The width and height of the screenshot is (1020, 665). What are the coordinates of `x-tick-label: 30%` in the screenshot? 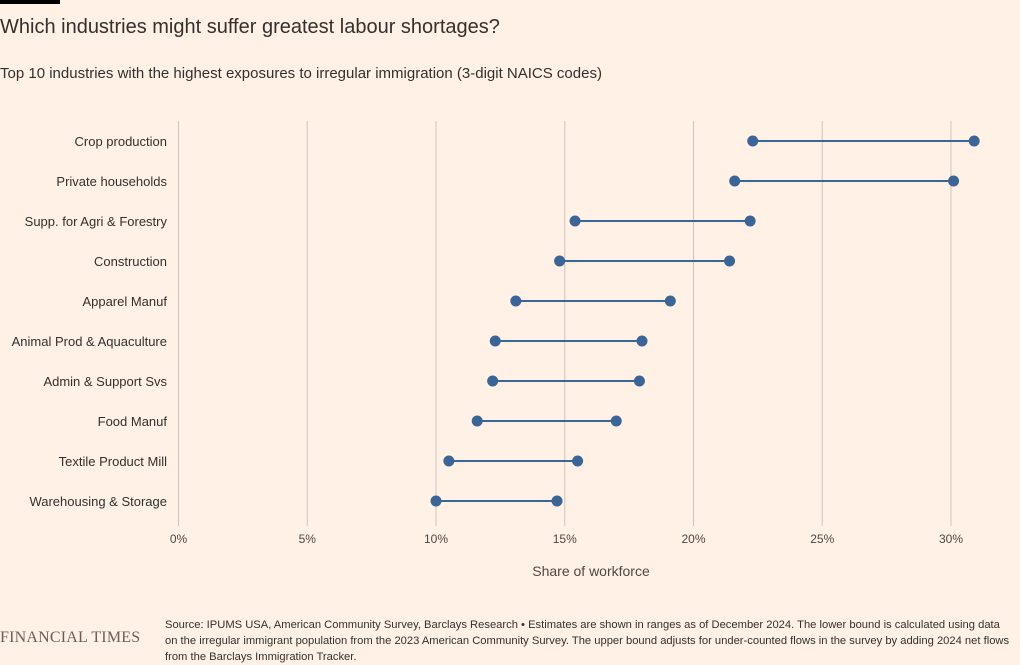 It's located at (951, 539).